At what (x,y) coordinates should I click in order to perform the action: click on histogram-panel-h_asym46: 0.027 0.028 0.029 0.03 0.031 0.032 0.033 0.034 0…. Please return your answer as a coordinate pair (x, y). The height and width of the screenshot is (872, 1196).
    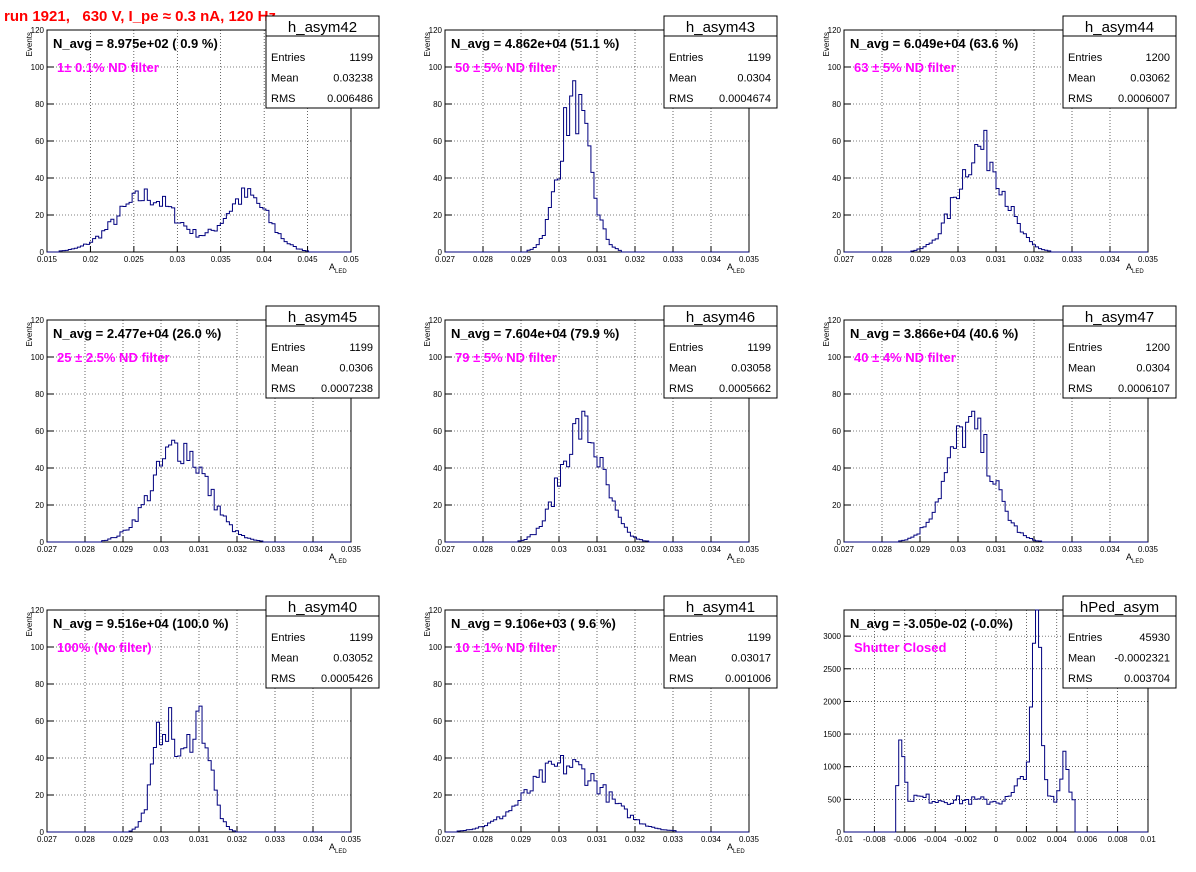
    Looking at the image, I should click on (600, 435).